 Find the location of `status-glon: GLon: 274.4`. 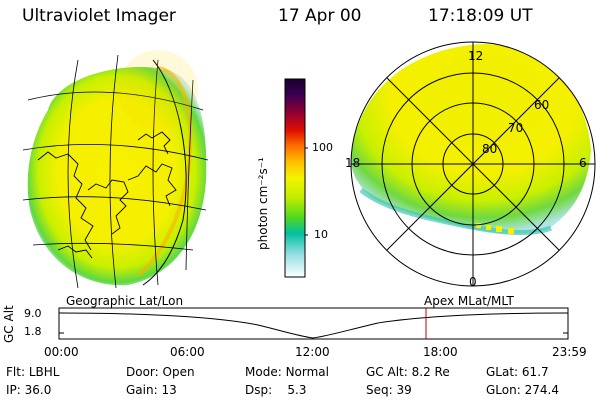

status-glon: GLon: 274.4 is located at coordinates (522, 390).